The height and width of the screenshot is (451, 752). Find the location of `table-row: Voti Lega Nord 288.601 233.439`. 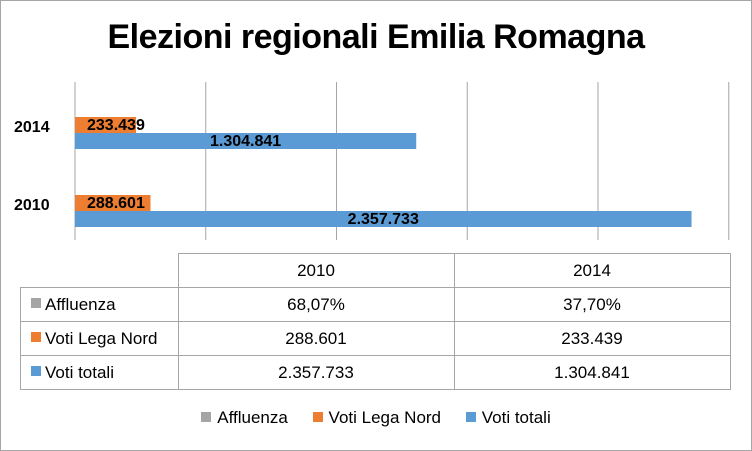

table-row: Voti Lega Nord 288.601 233.439 is located at coordinates (375, 338).